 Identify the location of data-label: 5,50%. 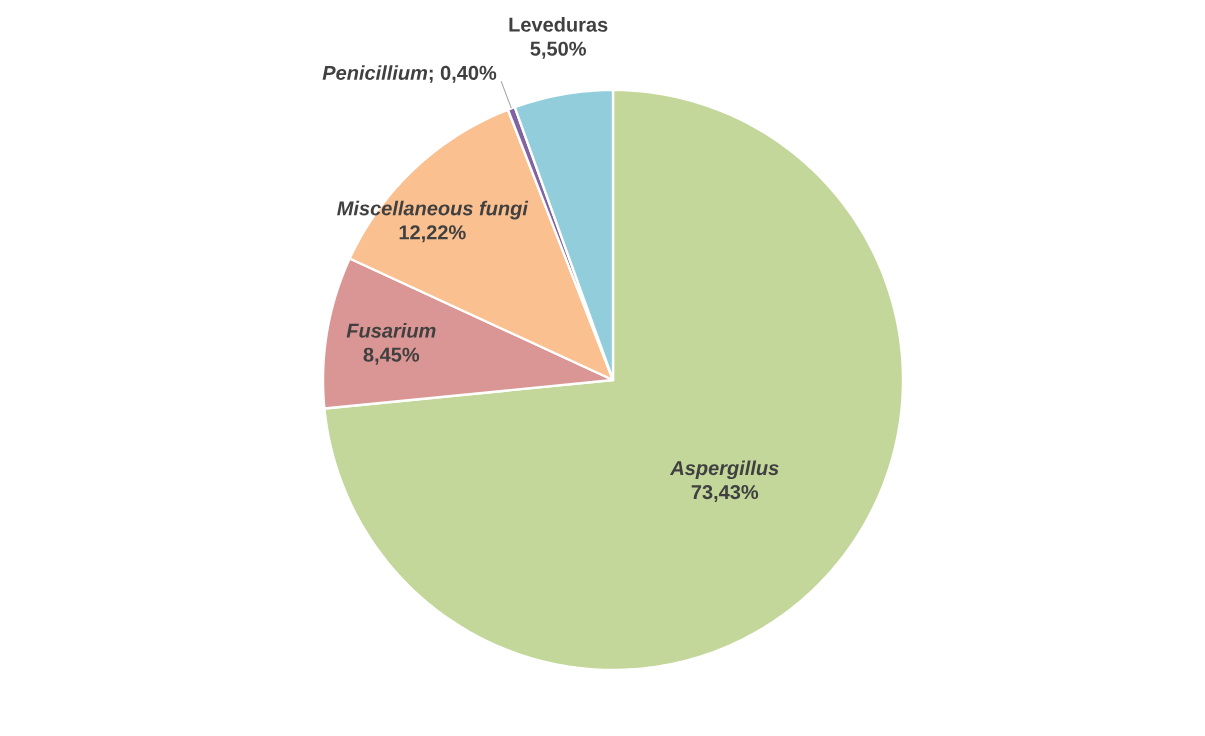
(558, 50).